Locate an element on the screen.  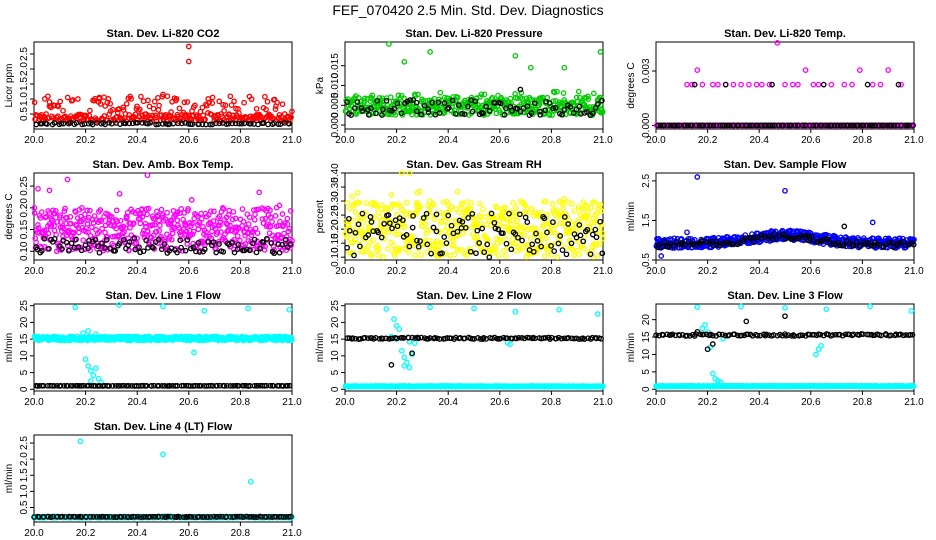
y-tick-label: 1.5 is located at coordinates (646, 220).